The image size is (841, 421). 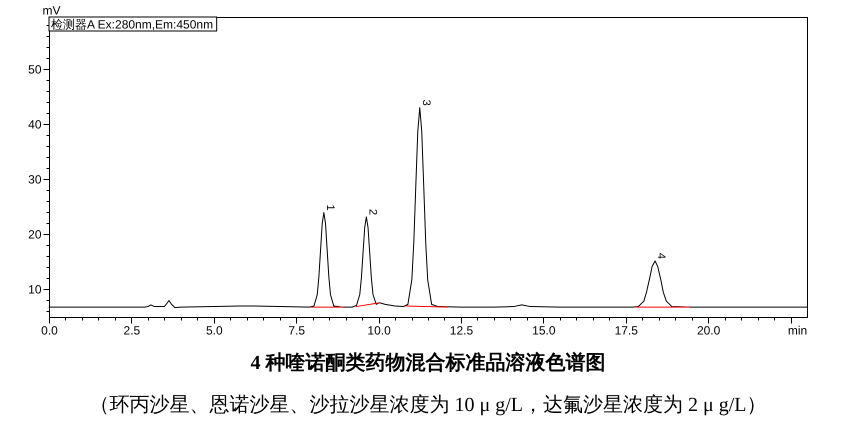 I want to click on annotation: 3, so click(x=426, y=103).